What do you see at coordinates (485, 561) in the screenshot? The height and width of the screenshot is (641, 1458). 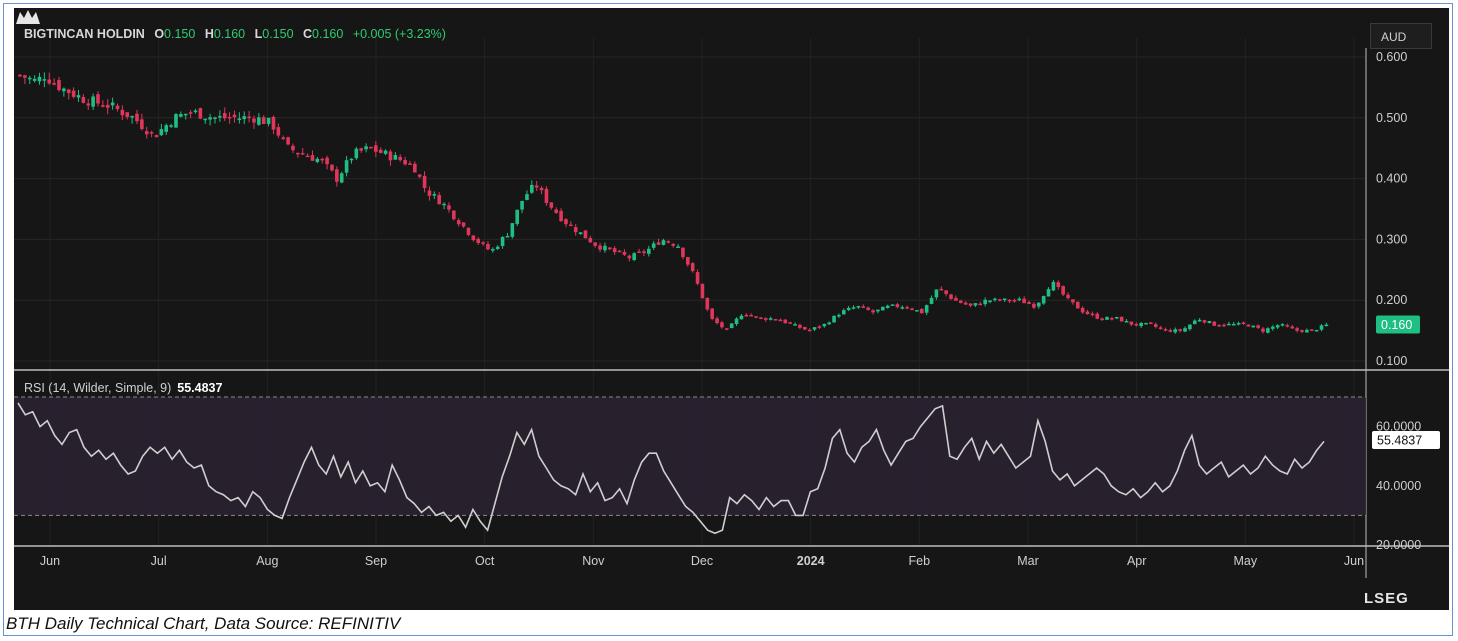 I see `month-tick-label: Oct` at bounding box center [485, 561].